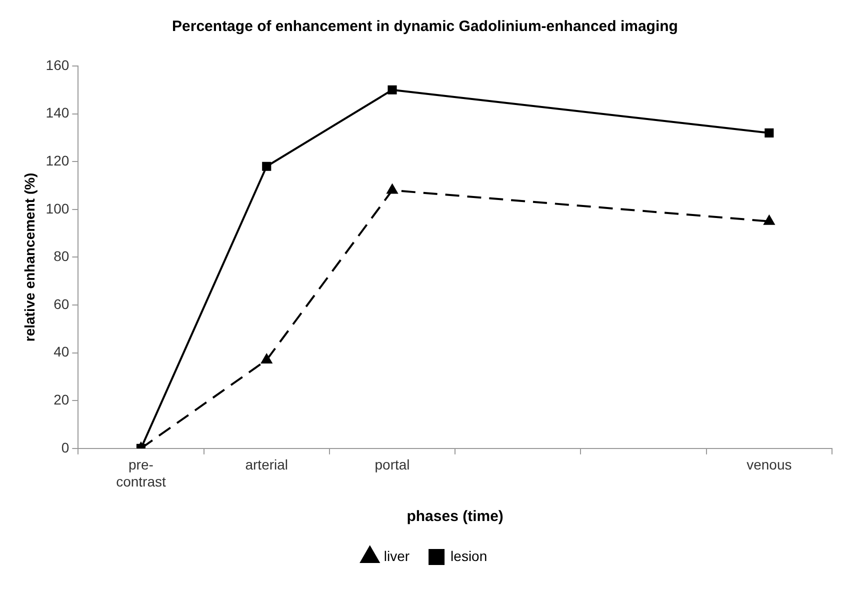 Image resolution: width=860 pixels, height=592 pixels. I want to click on y-tick-label: 100, so click(58, 208).